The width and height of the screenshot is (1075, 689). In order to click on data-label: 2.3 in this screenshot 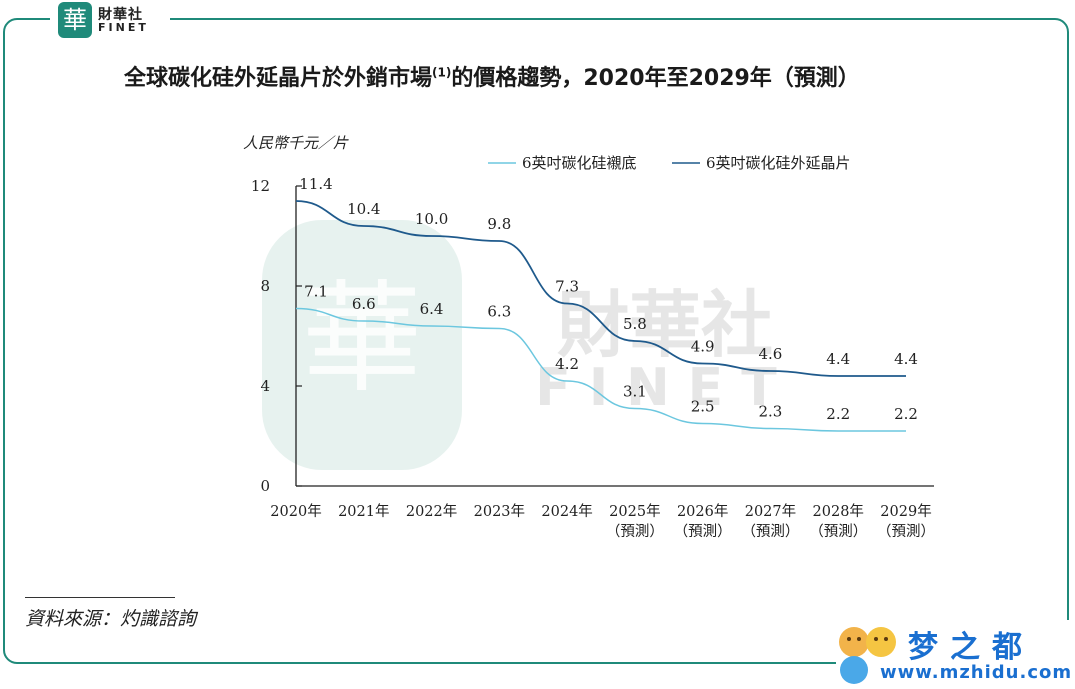, I will do `click(771, 412)`.